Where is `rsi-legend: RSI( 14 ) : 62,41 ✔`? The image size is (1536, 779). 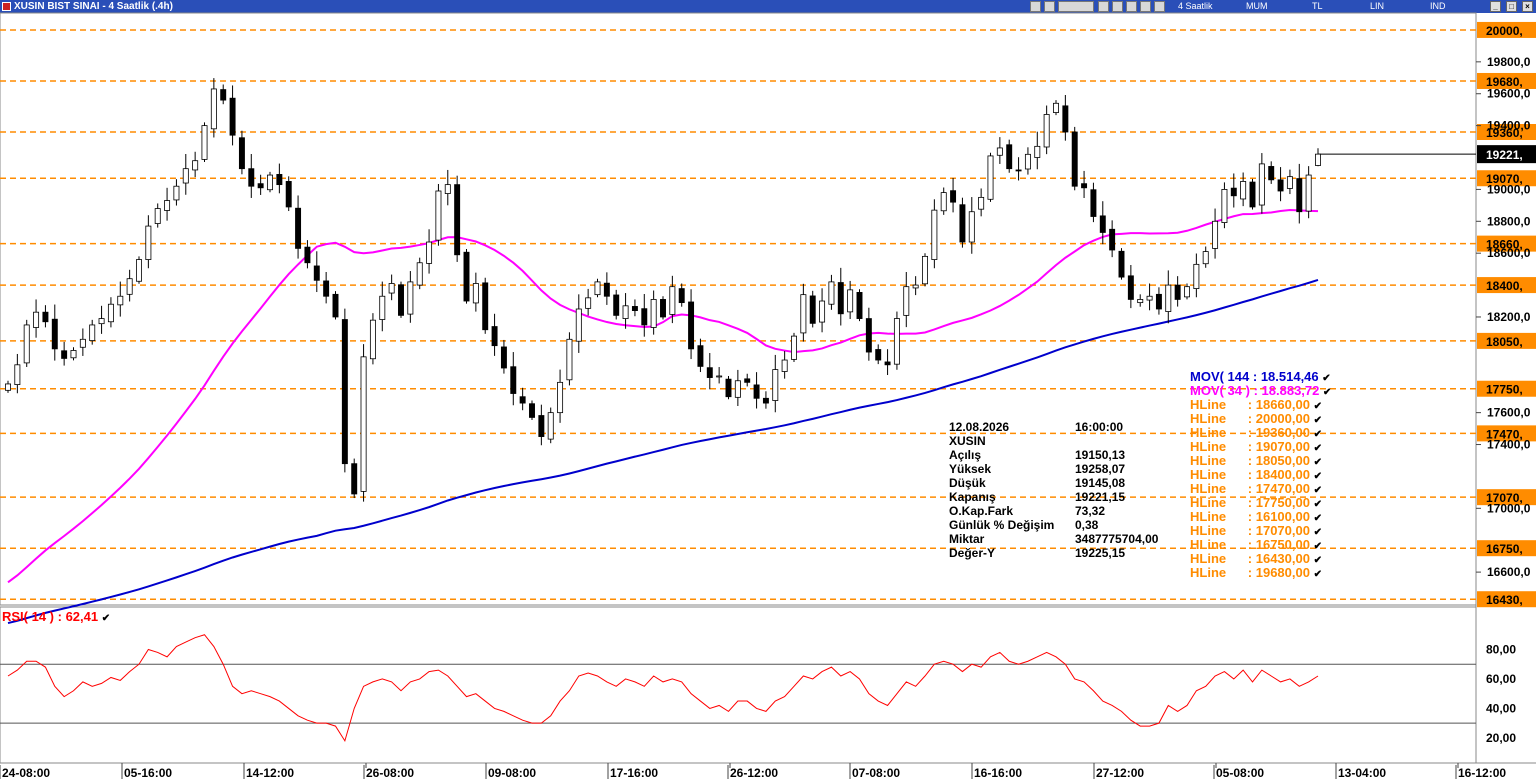
rsi-legend: RSI( 14 ) : 62,41 ✔ is located at coordinates (56, 616).